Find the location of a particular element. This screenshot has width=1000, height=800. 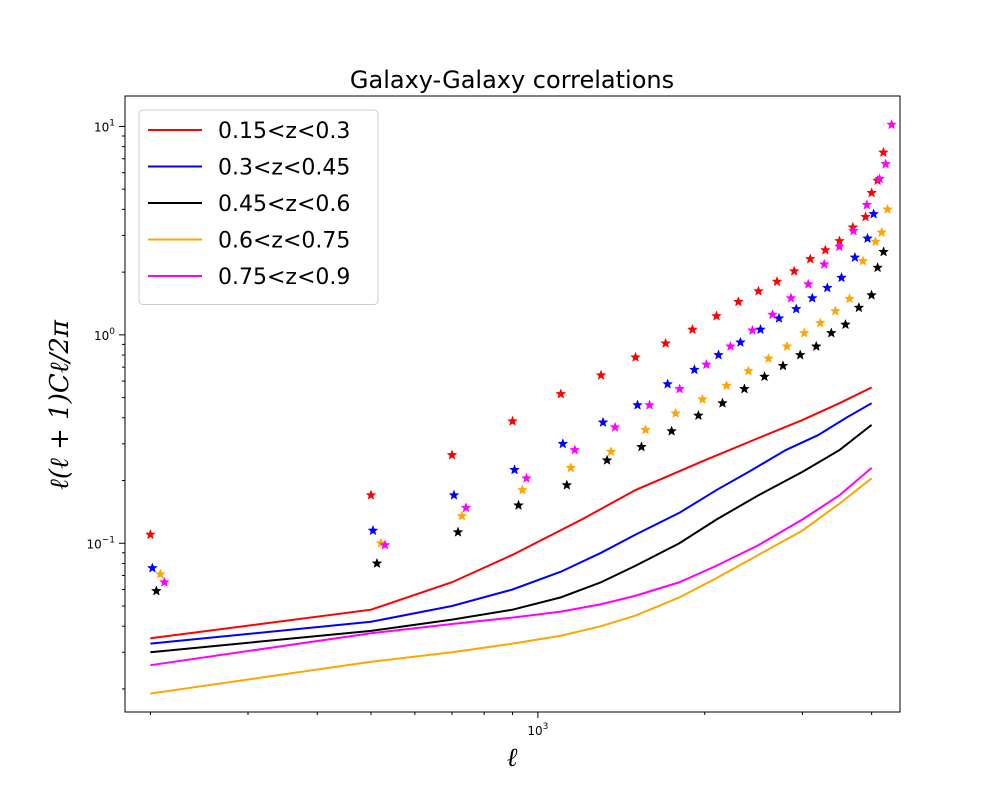

y-tick-label: 10⁰ is located at coordinates (104, 335).